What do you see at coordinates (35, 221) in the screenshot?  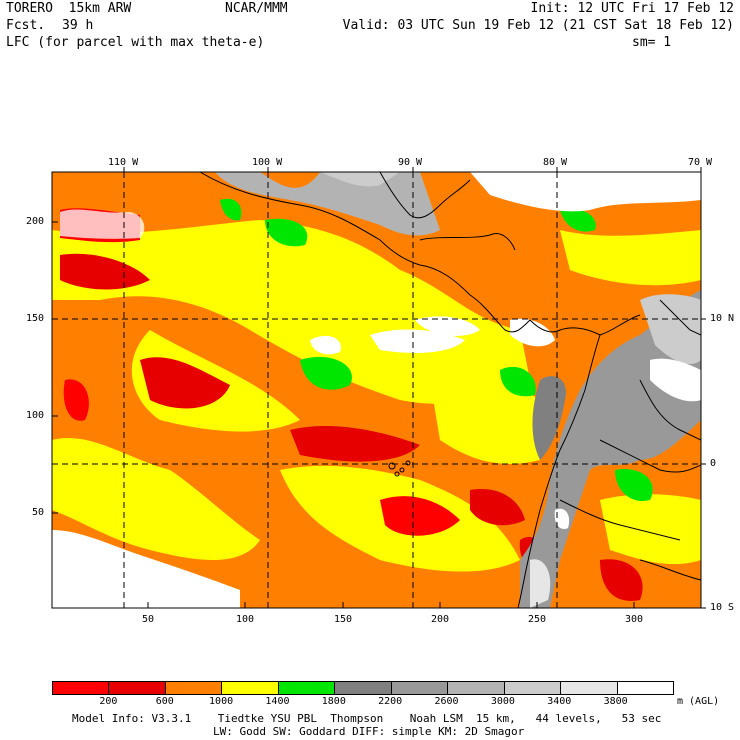 I see `y-tick-200: 200` at bounding box center [35, 221].